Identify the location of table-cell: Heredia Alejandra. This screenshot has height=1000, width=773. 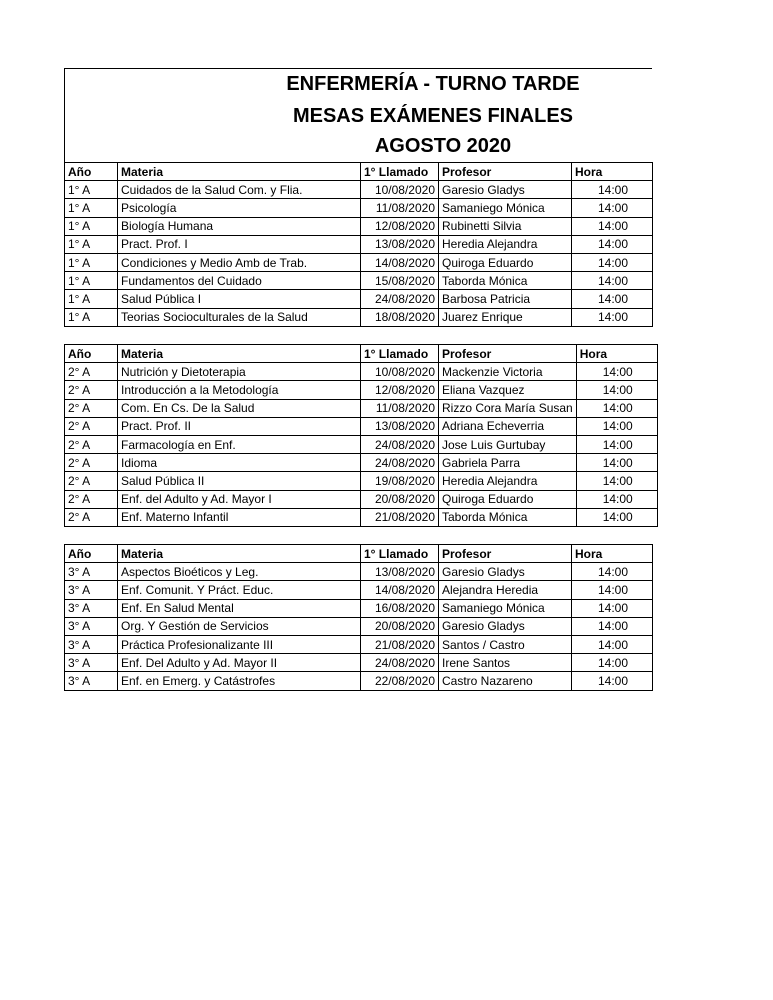
(505, 244).